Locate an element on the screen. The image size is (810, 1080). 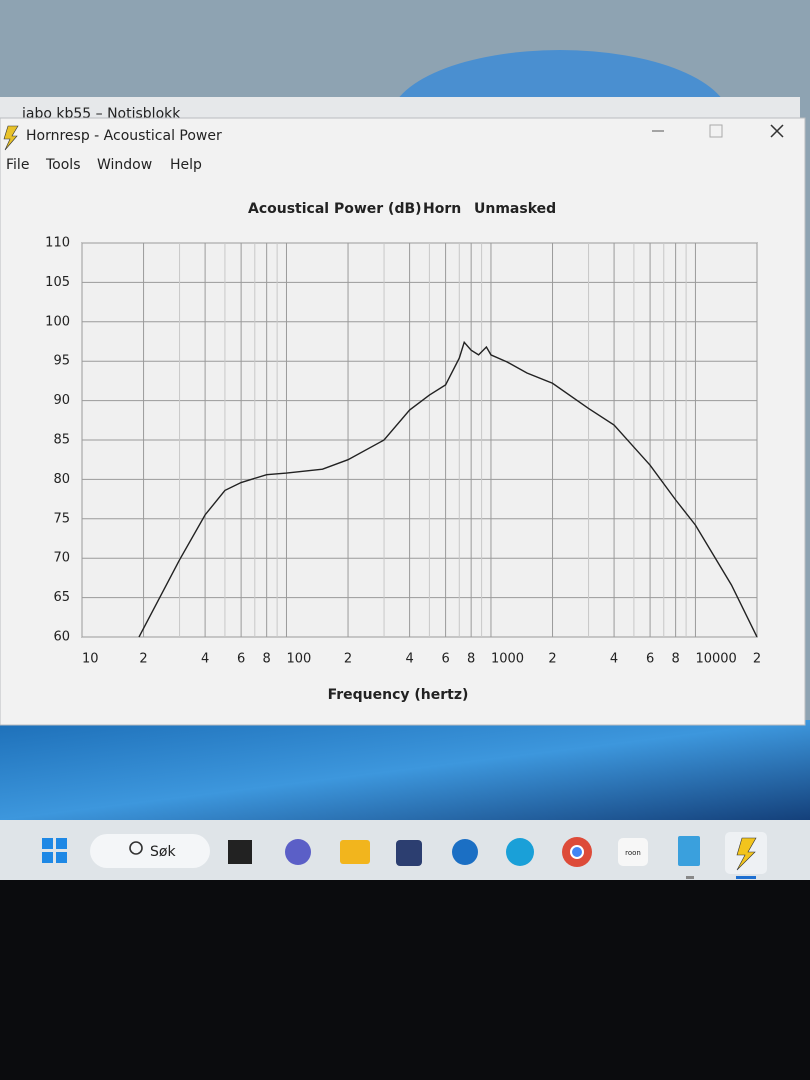
notepad-icon is located at coordinates (689, 851).